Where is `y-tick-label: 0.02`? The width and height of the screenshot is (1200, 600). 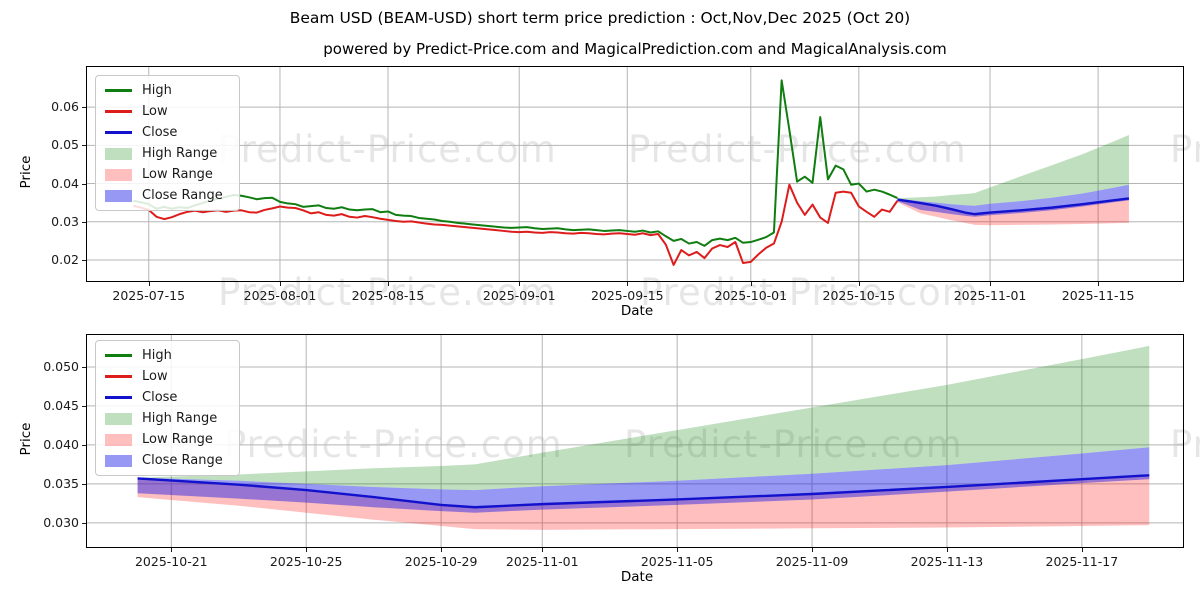 y-tick-label: 0.02 is located at coordinates (65, 259).